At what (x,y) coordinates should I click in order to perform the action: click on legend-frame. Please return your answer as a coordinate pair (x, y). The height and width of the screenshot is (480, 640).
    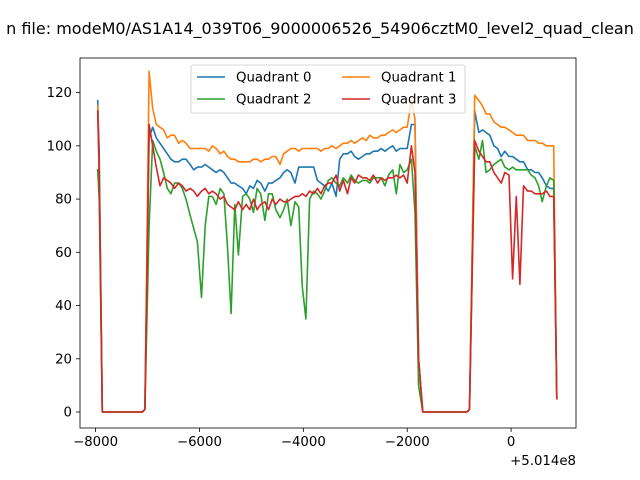
    Looking at the image, I should click on (328, 89).